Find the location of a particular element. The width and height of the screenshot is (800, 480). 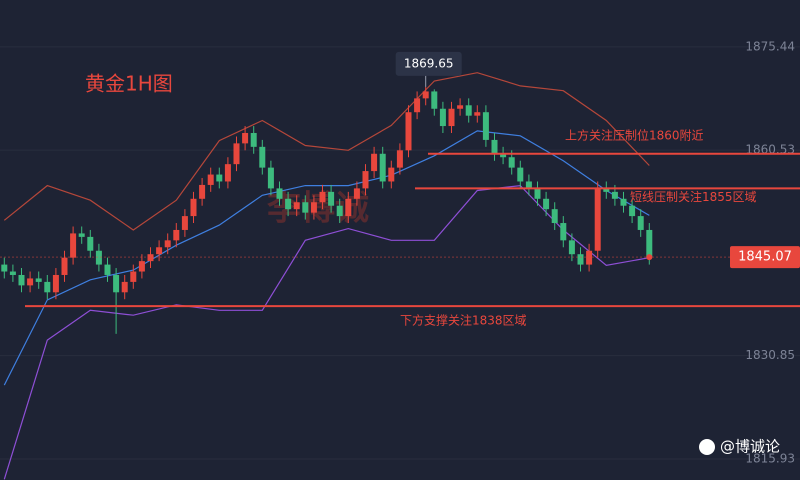

level-label: 短线压制关注1855区域 is located at coordinates (693, 196).